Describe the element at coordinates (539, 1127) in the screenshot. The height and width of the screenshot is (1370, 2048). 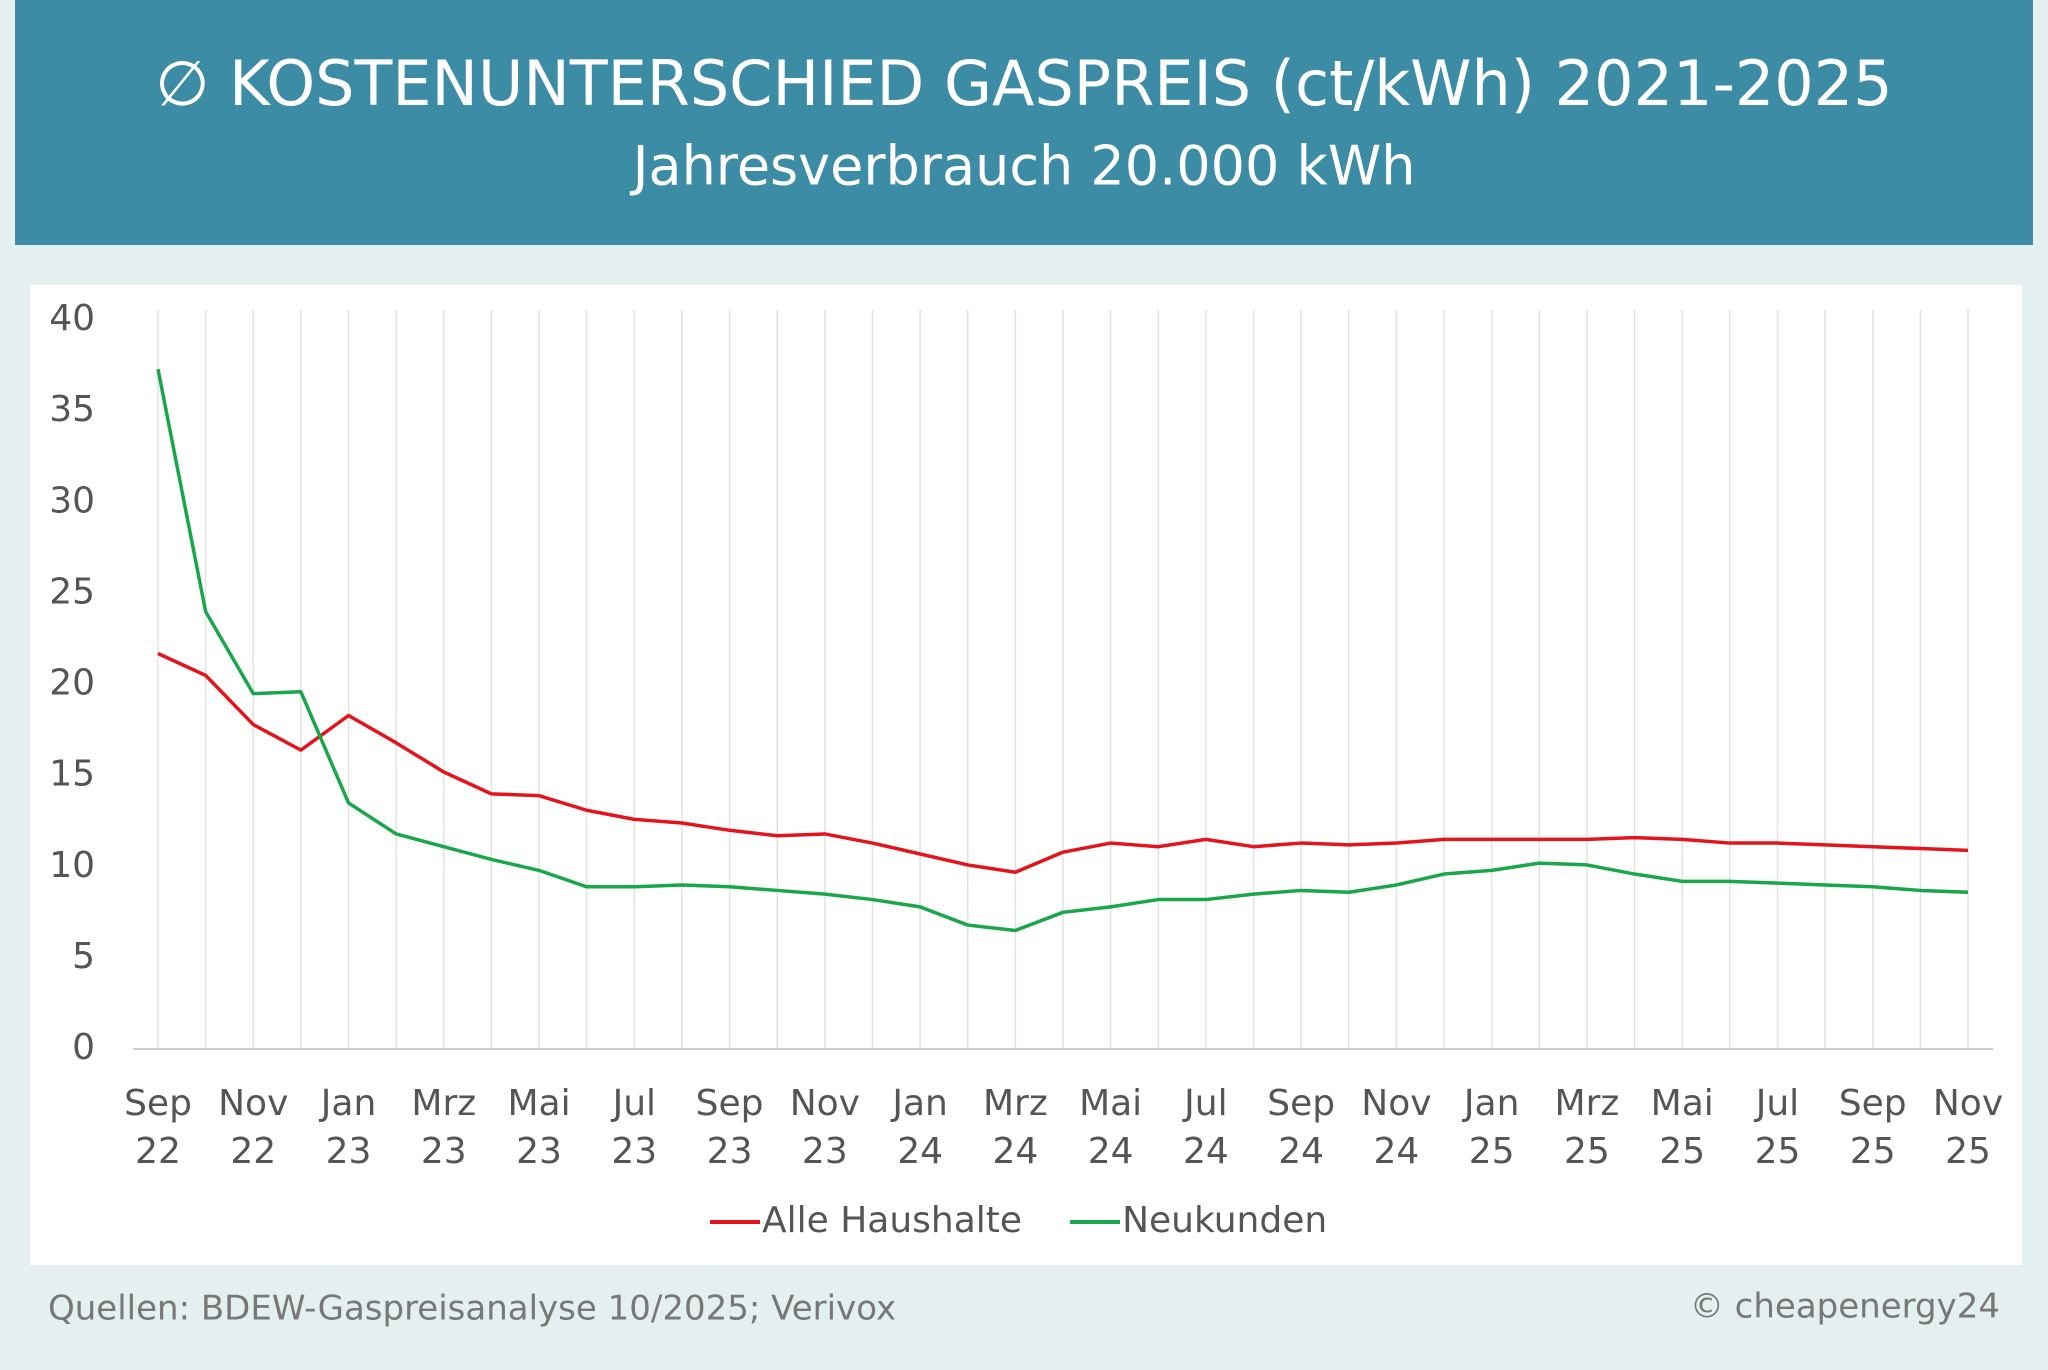
I see `x-tick-label: Mai 23` at that location.